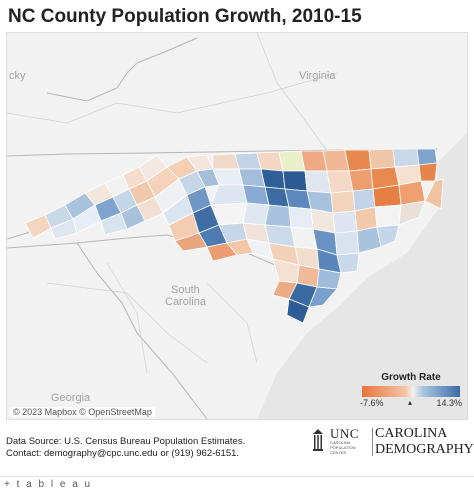 Image resolution: width=474 pixels, height=494 pixels. Describe the element at coordinates (344, 433) in the screenshot. I see `logo-unc: UNC` at that location.